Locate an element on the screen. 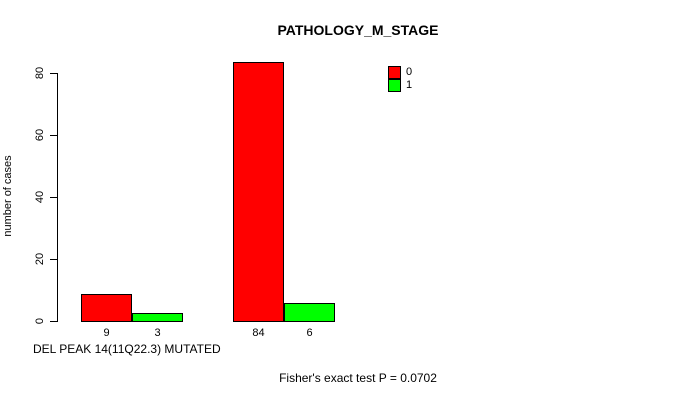 This screenshot has width=690, height=400. y-tick-label: 40 is located at coordinates (40, 197).